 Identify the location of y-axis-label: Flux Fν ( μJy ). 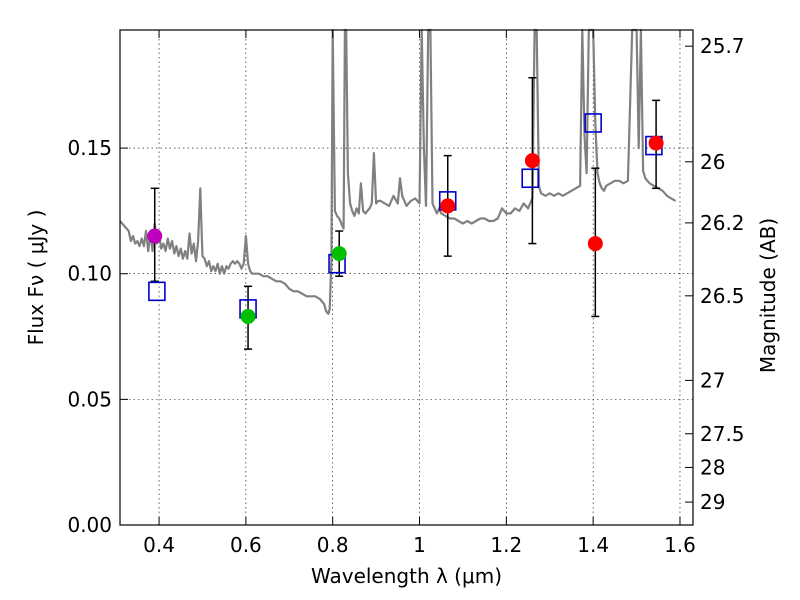
(36, 278).